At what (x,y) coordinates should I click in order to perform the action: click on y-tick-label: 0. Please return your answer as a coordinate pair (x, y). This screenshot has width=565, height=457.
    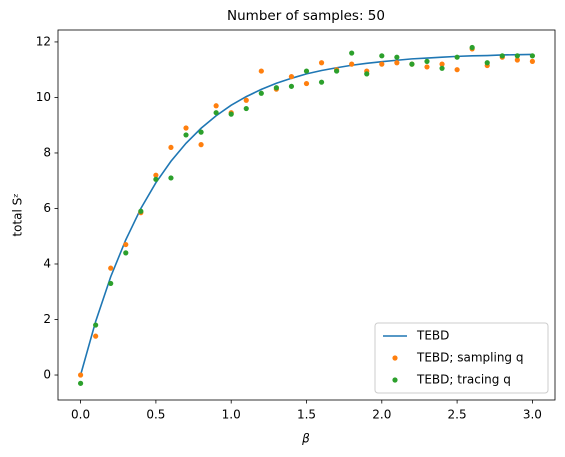
    Looking at the image, I should click on (47, 375).